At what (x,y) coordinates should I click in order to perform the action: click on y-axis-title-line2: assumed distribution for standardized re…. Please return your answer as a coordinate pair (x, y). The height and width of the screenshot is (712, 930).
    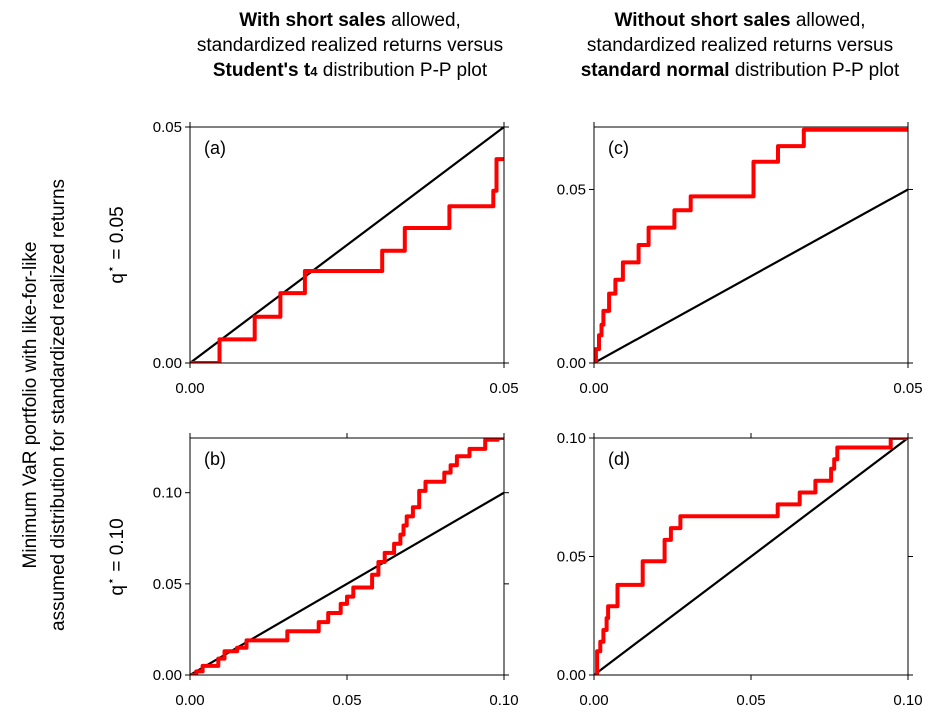
    Looking at the image, I should click on (58, 405).